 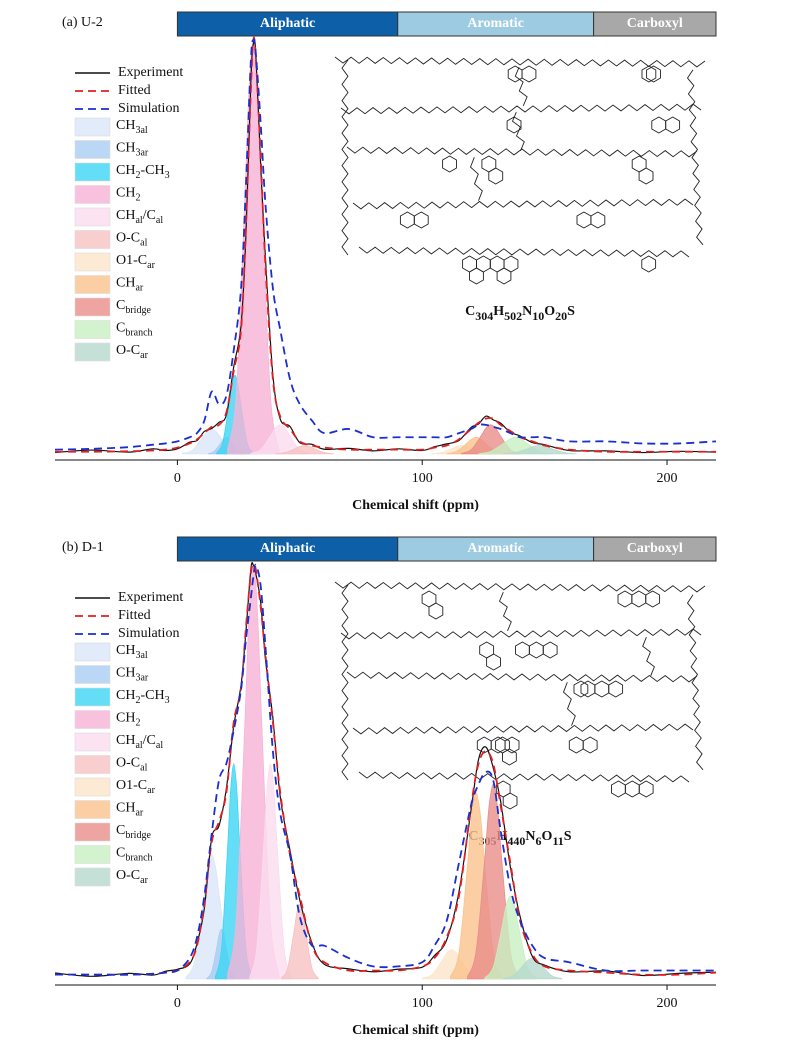 I want to click on legend-label: CH2, so click(x=128, y=195).